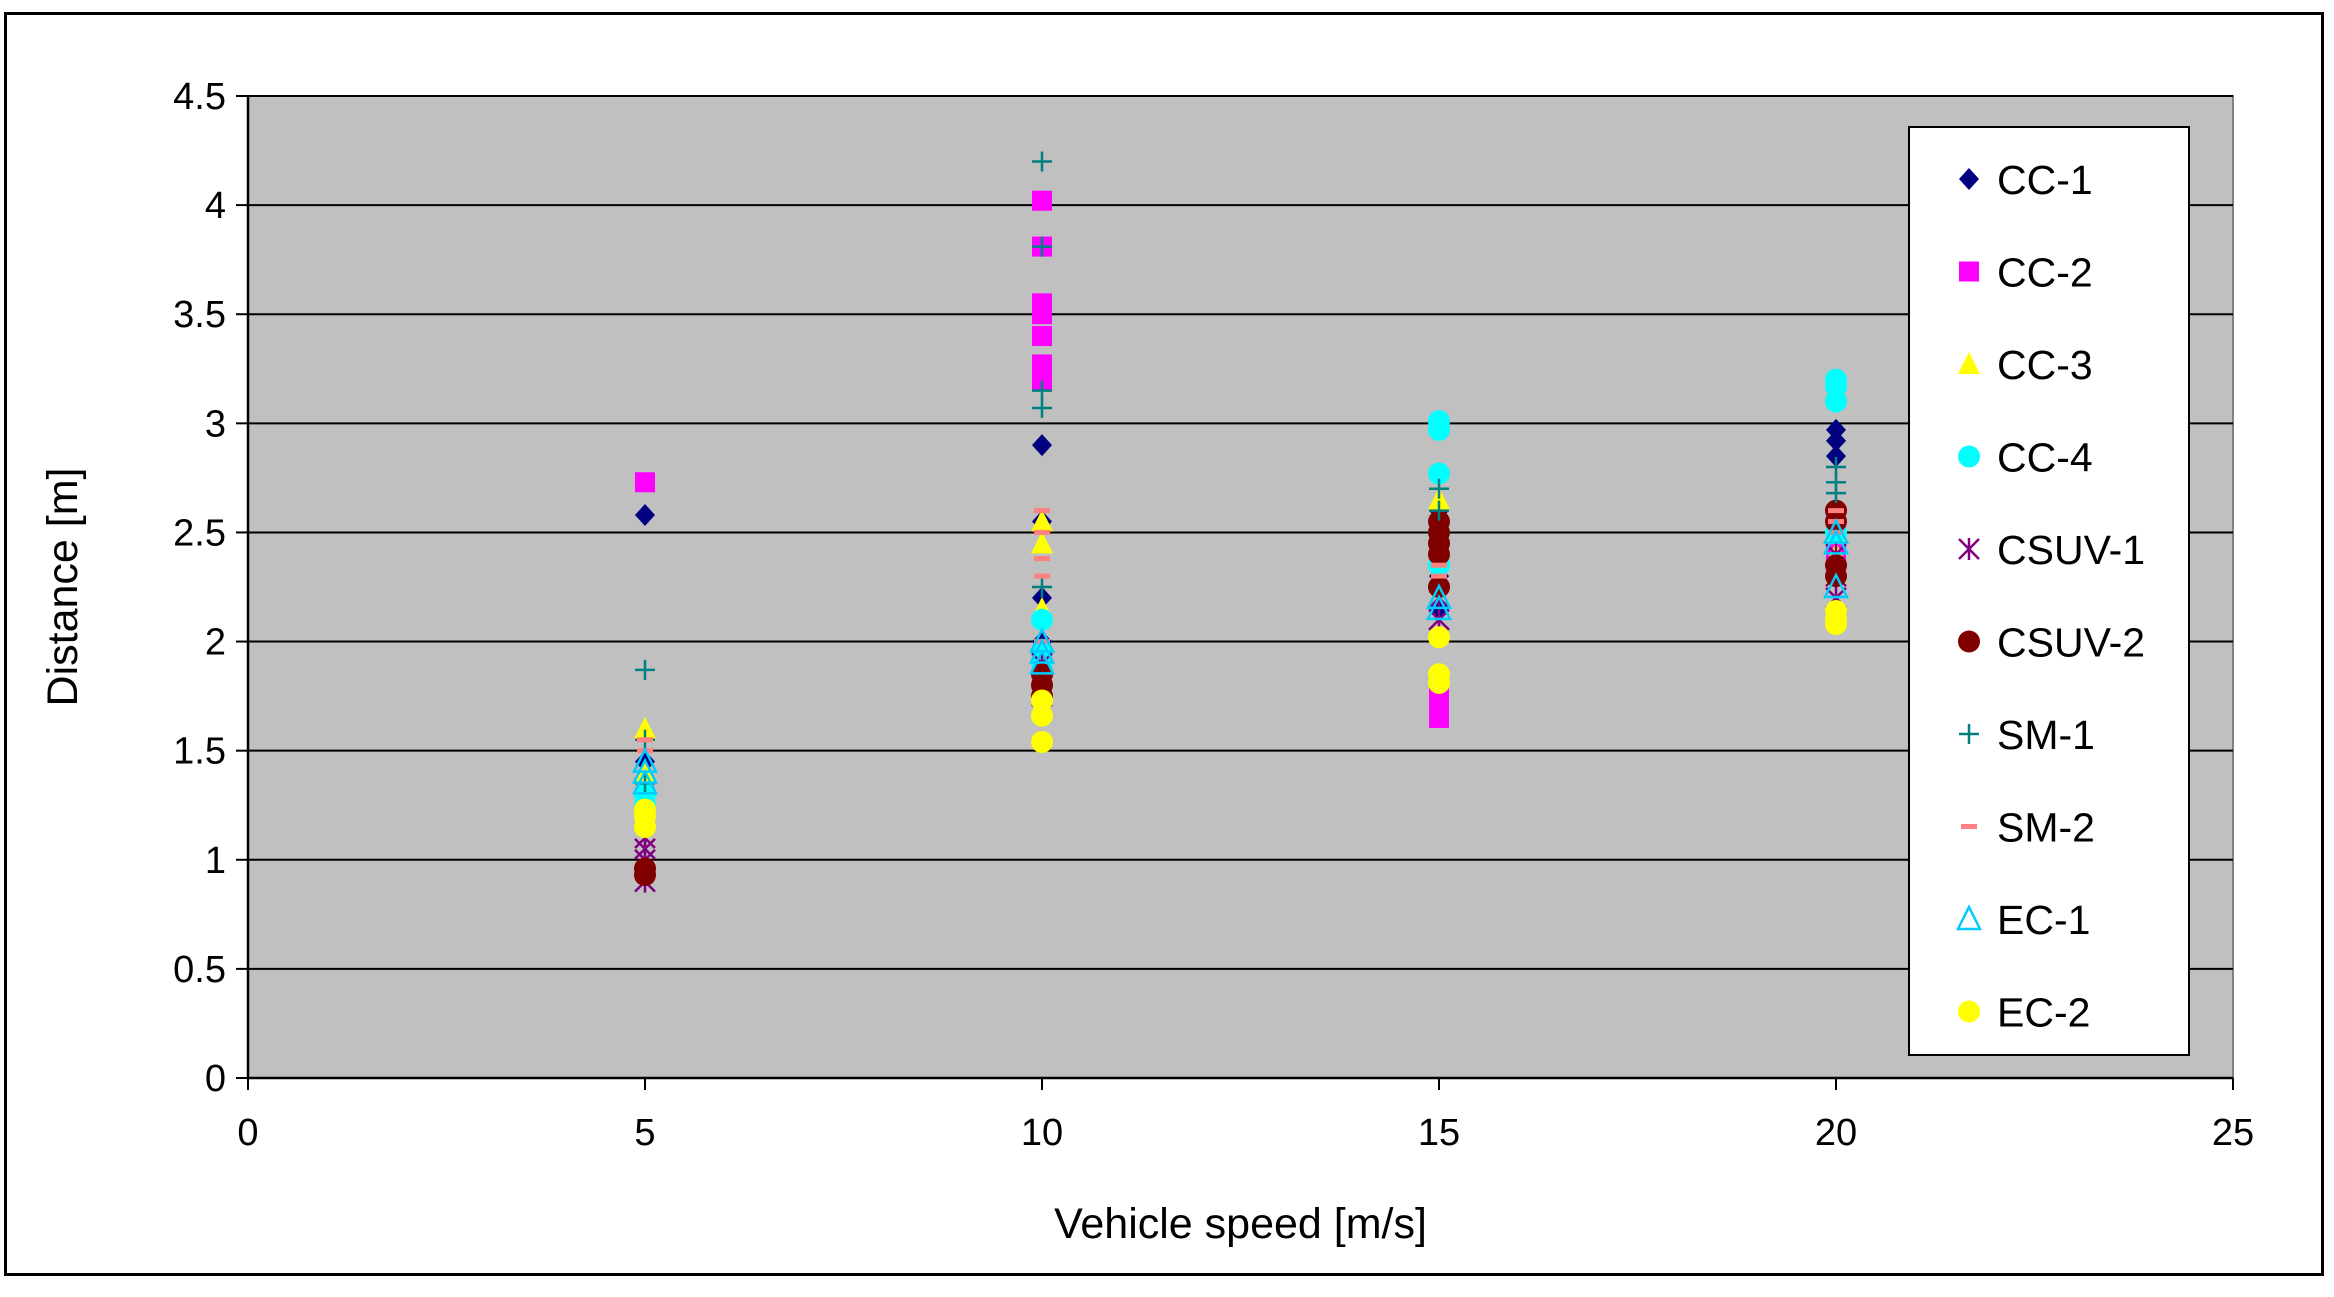  What do you see at coordinates (2045, 458) in the screenshot?
I see `legend-label: CC-4` at bounding box center [2045, 458].